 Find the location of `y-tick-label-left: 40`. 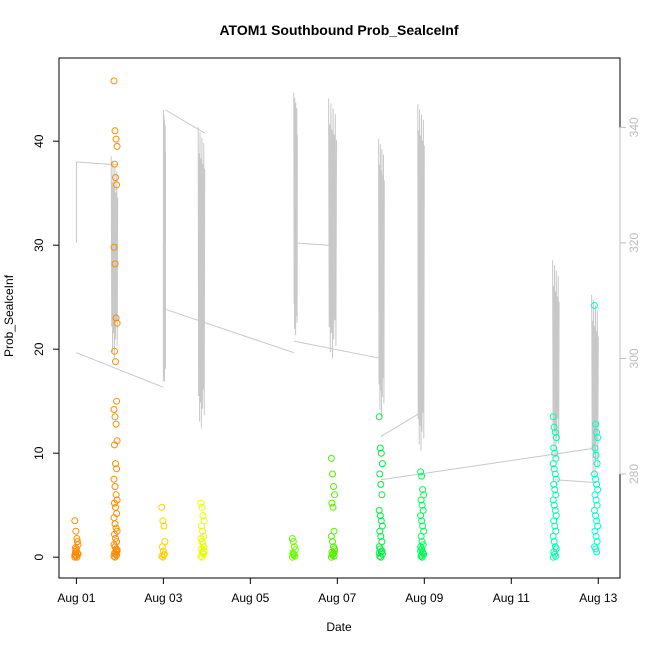

y-tick-label-left: 40 is located at coordinates (39, 141).